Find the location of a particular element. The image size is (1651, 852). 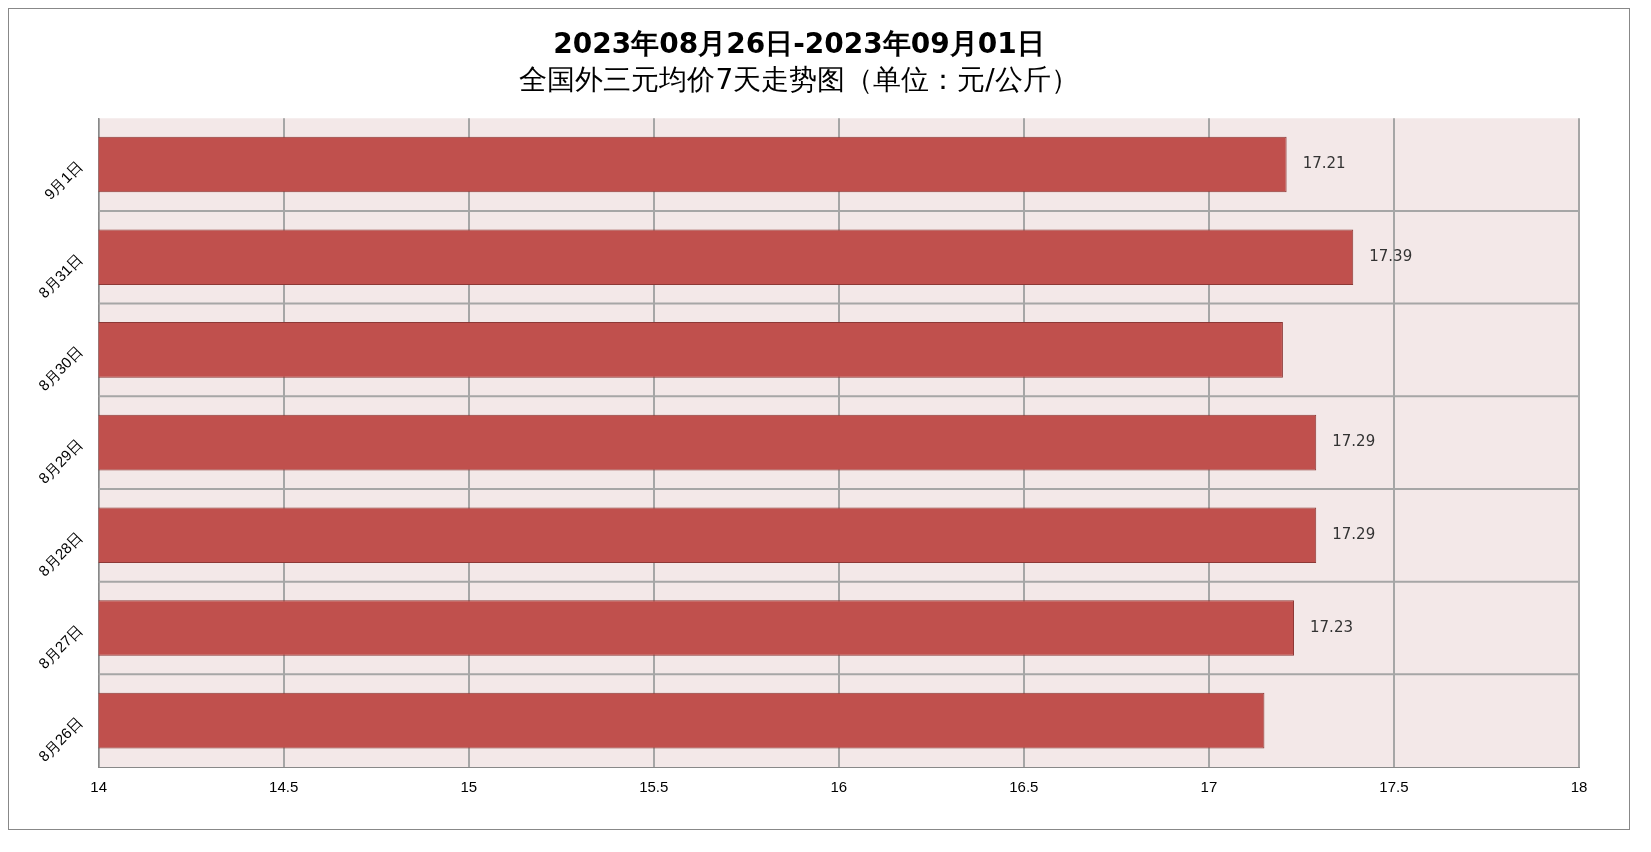

data-label: 17.21 is located at coordinates (1324, 163).